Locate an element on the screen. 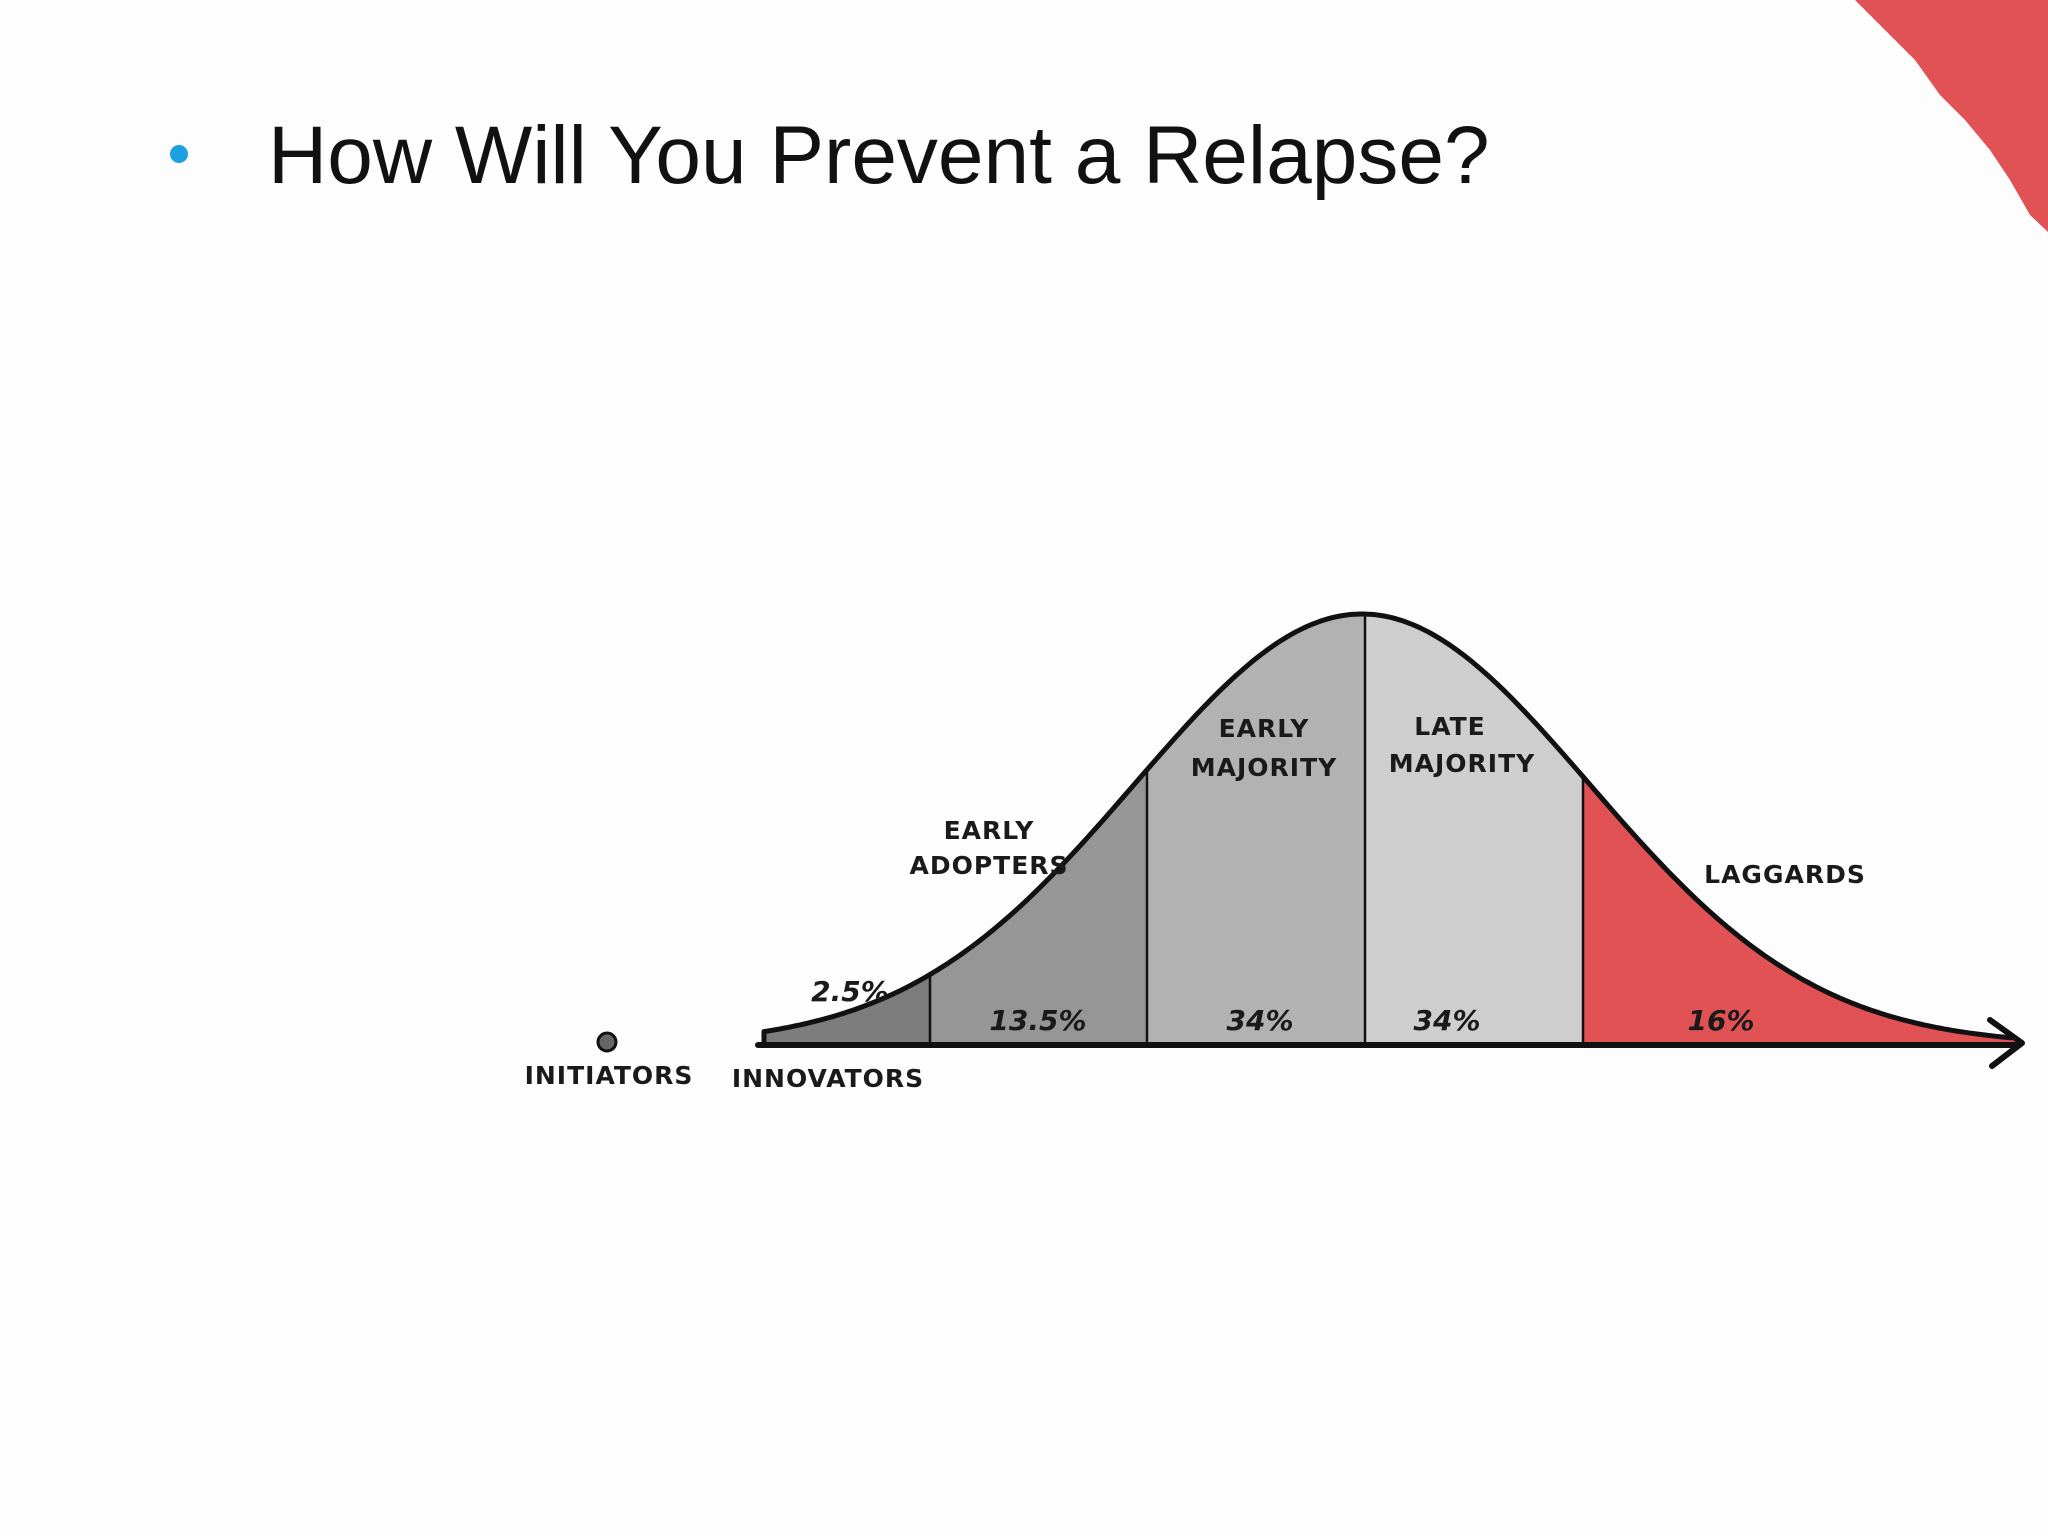 The image size is (2048, 1536). early-adopters-label: ADOPTERS is located at coordinates (988, 865).